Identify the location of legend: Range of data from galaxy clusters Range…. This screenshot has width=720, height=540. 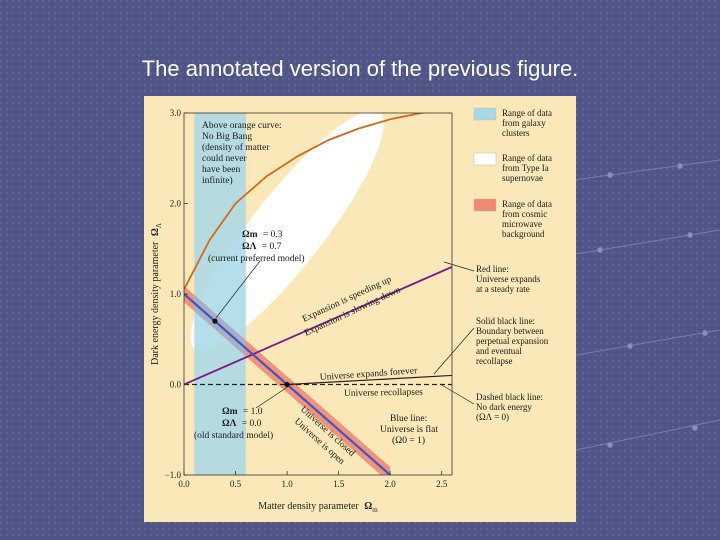
(513, 173).